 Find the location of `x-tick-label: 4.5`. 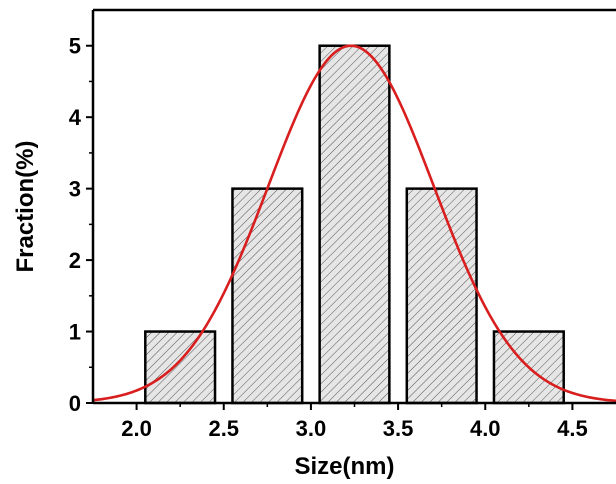

x-tick-label: 4.5 is located at coordinates (572, 428).